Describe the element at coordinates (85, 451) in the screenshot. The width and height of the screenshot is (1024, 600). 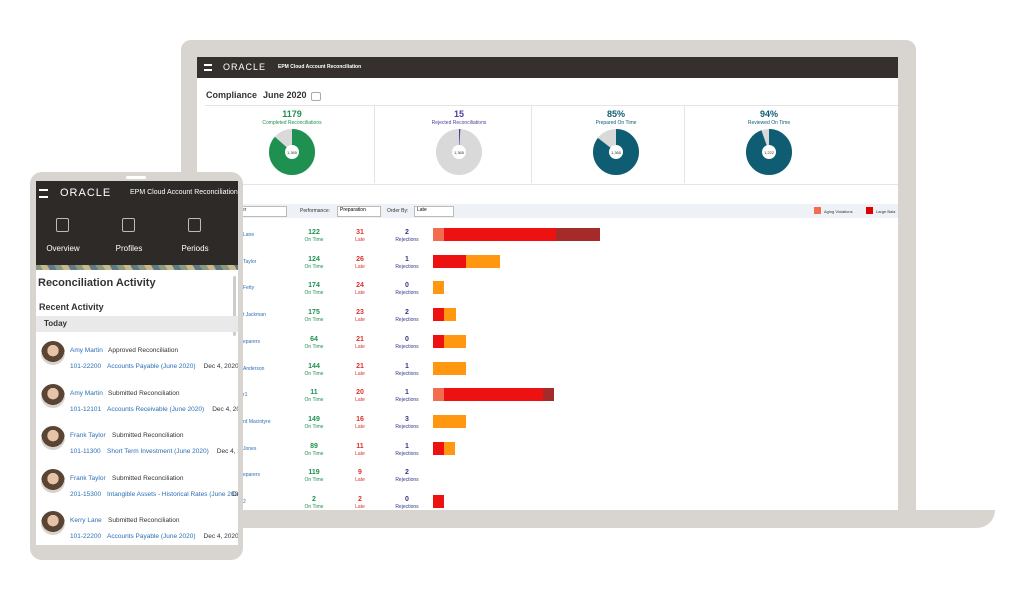
I see `account-id: 101-11300` at that location.